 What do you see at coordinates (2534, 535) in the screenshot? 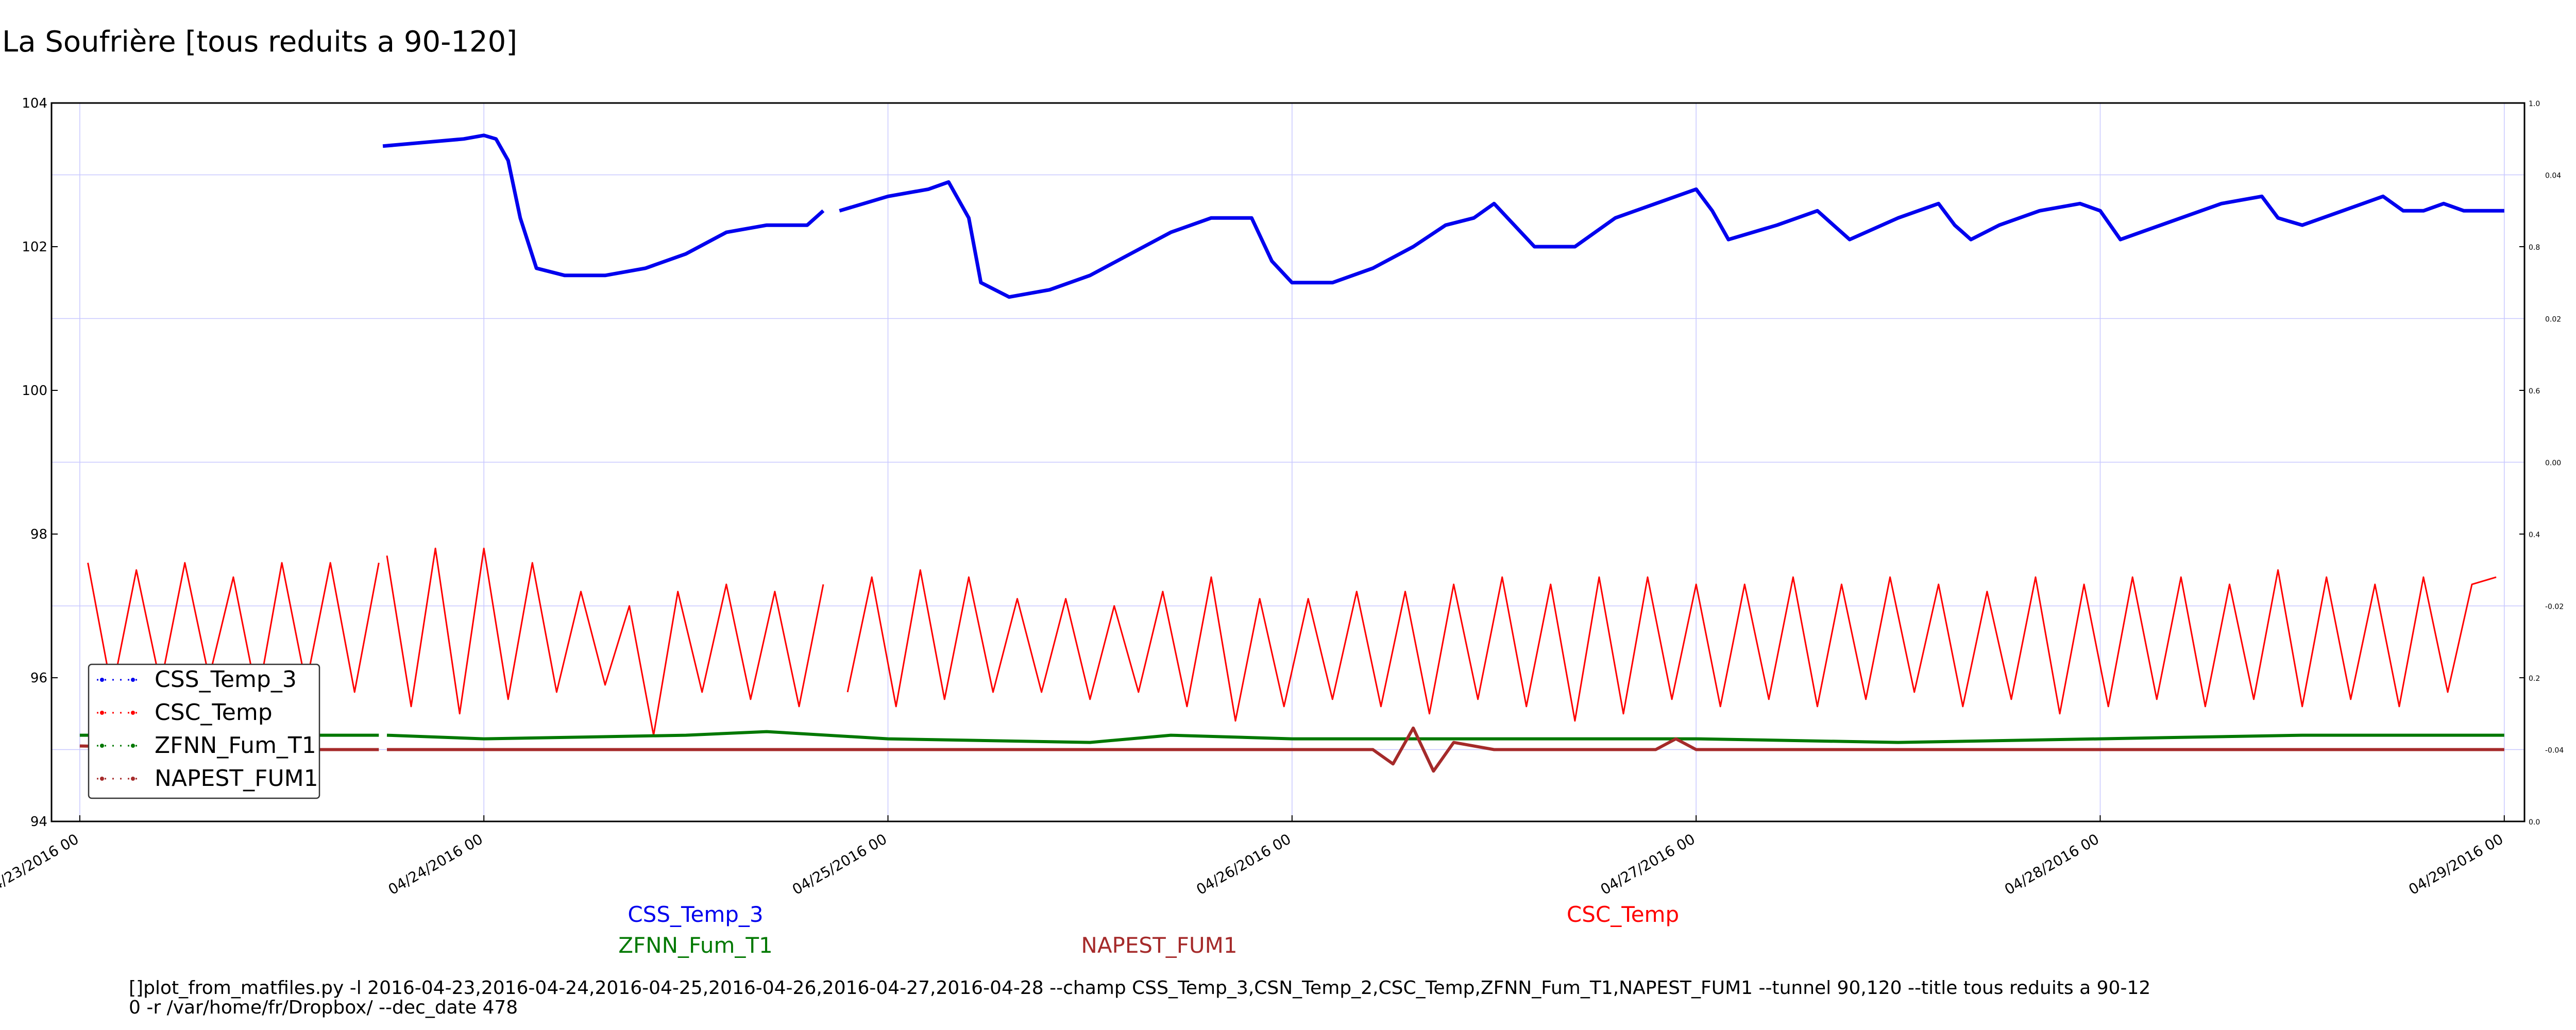
I see `y2-tick-label: 0.4` at bounding box center [2534, 535].